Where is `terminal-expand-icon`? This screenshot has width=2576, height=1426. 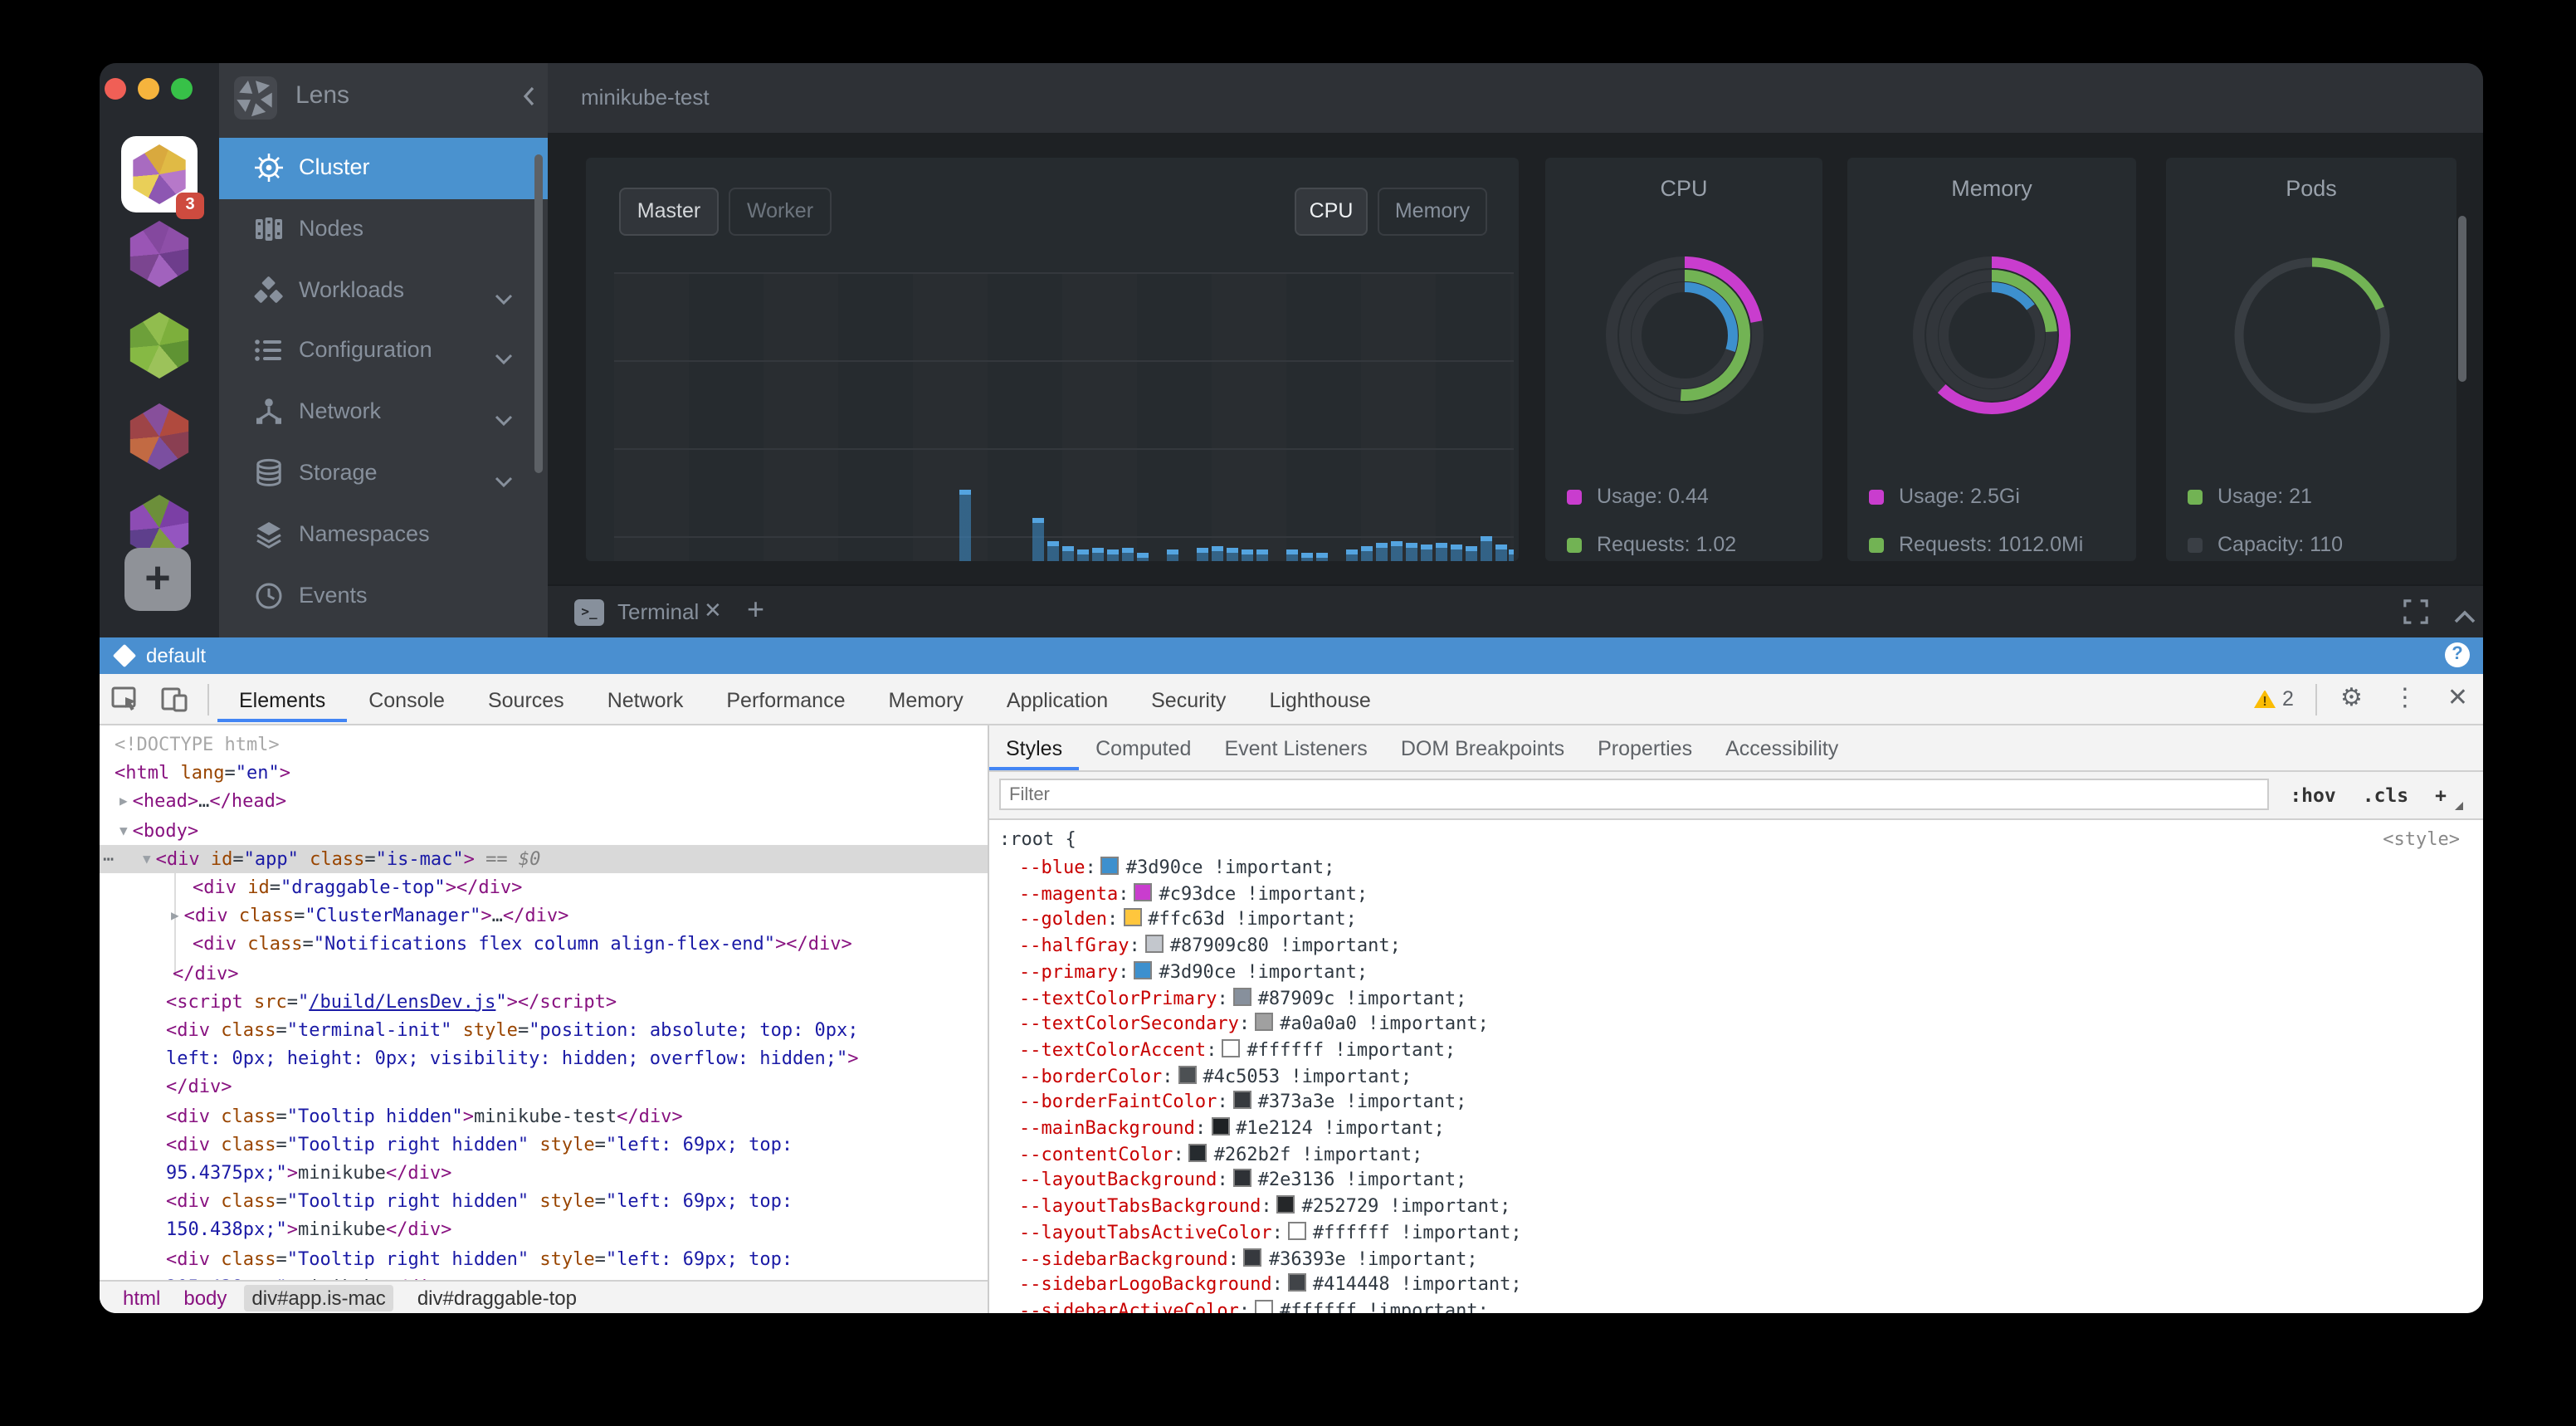
terminal-expand-icon is located at coordinates (2465, 617).